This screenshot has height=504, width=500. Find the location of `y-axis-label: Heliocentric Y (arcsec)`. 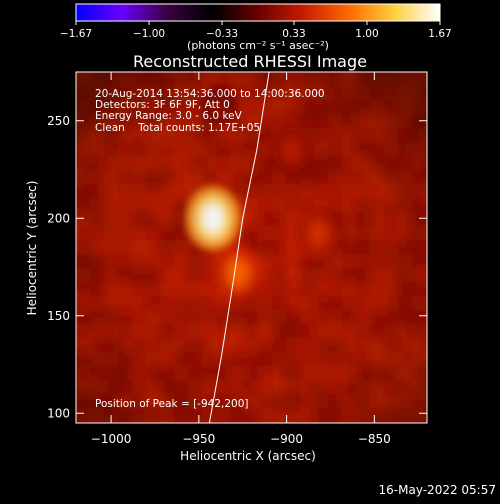

y-axis-label: Heliocentric Y (arcsec) is located at coordinates (32, 248).